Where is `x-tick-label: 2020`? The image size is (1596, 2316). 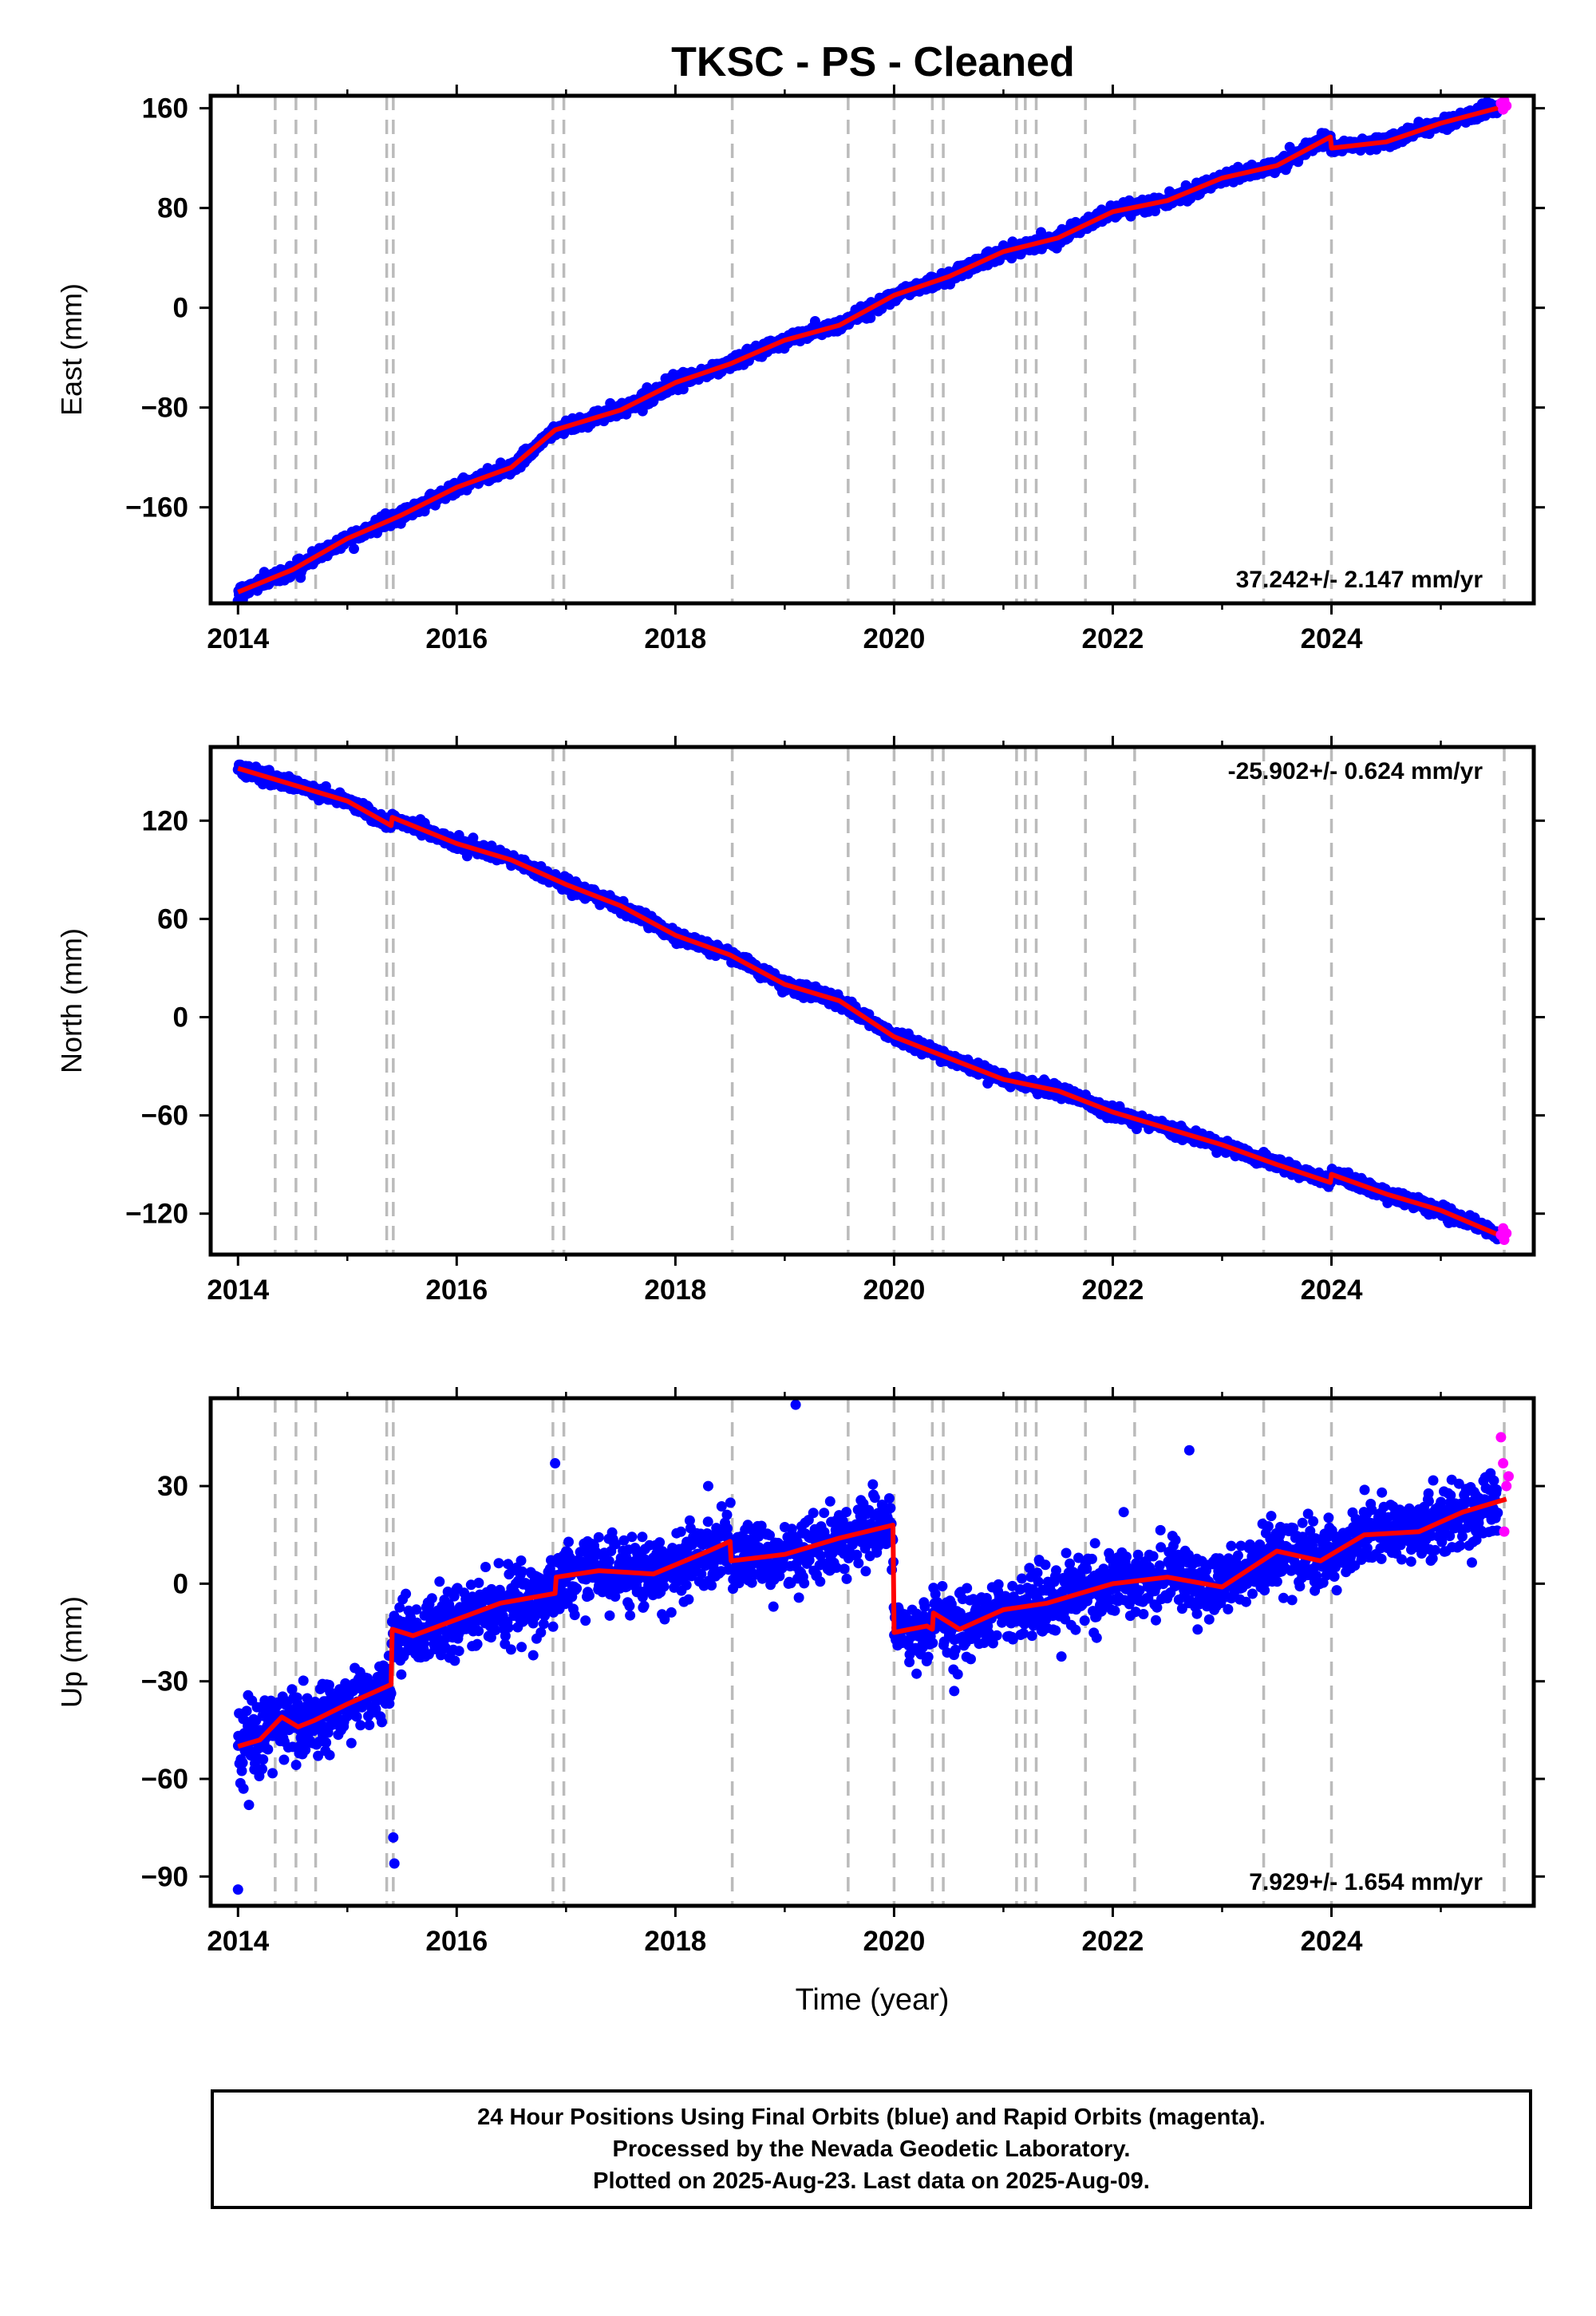
x-tick-label: 2020 is located at coordinates (894, 638).